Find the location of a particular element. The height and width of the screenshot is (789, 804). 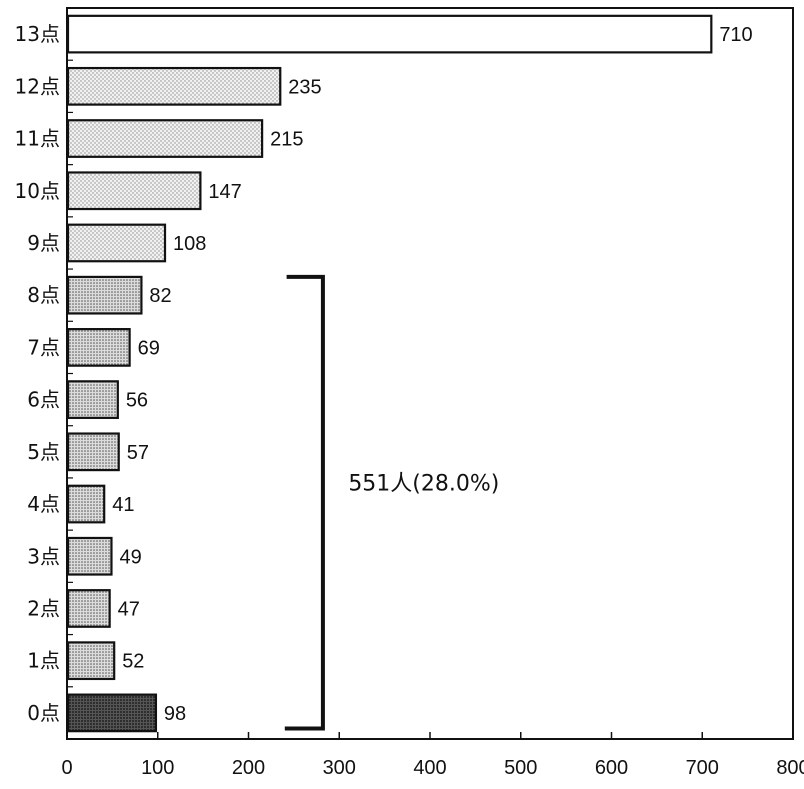

category-label: 4点 is located at coordinates (43, 504).